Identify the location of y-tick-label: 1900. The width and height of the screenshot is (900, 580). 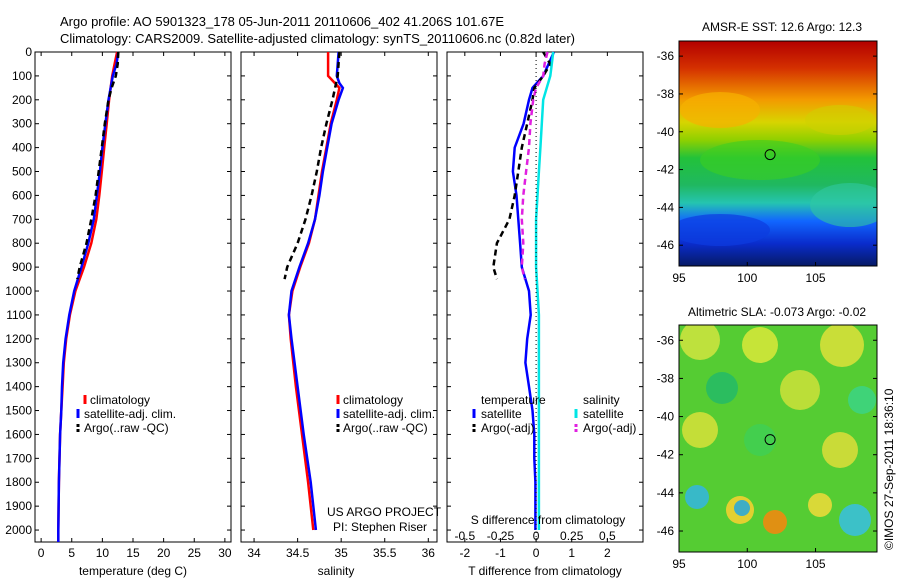
(18, 506).